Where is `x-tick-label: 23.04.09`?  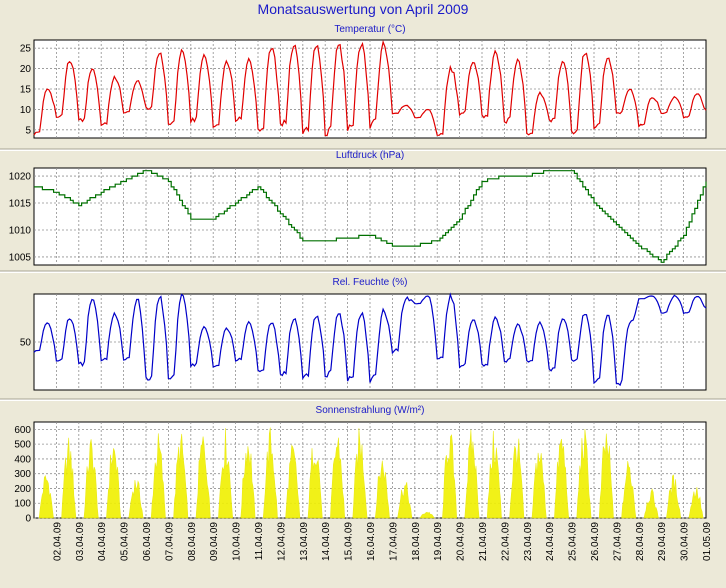 x-tick-label: 23.04.09 is located at coordinates (528, 541).